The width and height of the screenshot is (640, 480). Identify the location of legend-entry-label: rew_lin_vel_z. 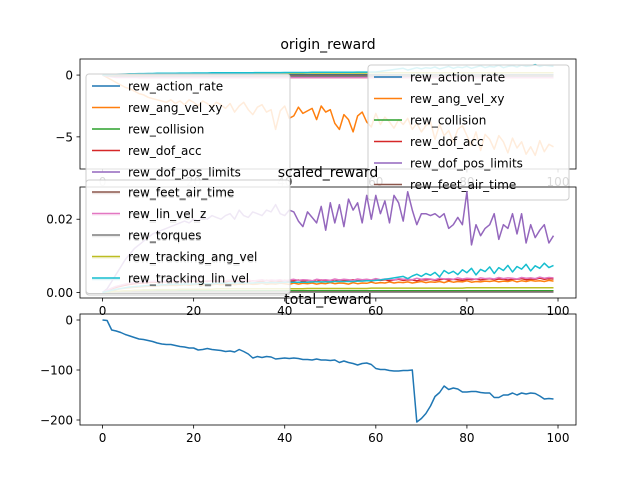
(167, 214).